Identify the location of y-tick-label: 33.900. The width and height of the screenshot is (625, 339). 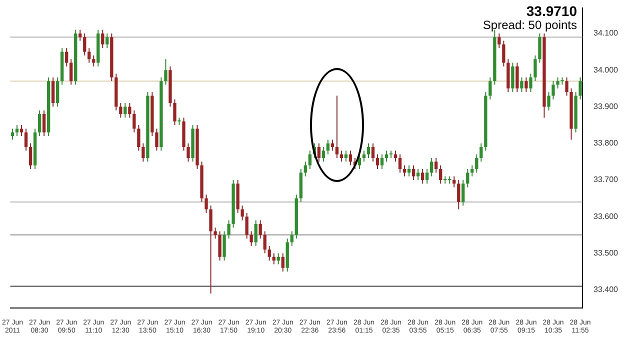
(606, 106).